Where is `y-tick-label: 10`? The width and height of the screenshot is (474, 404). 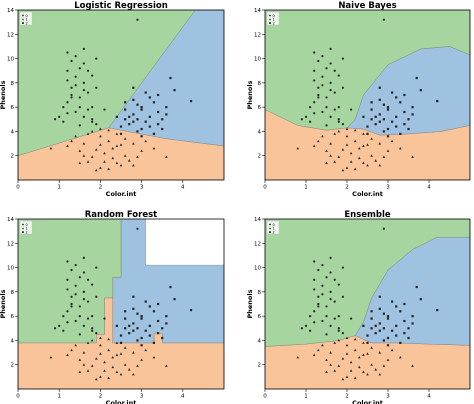 y-tick-label: 10 is located at coordinates (257, 60).